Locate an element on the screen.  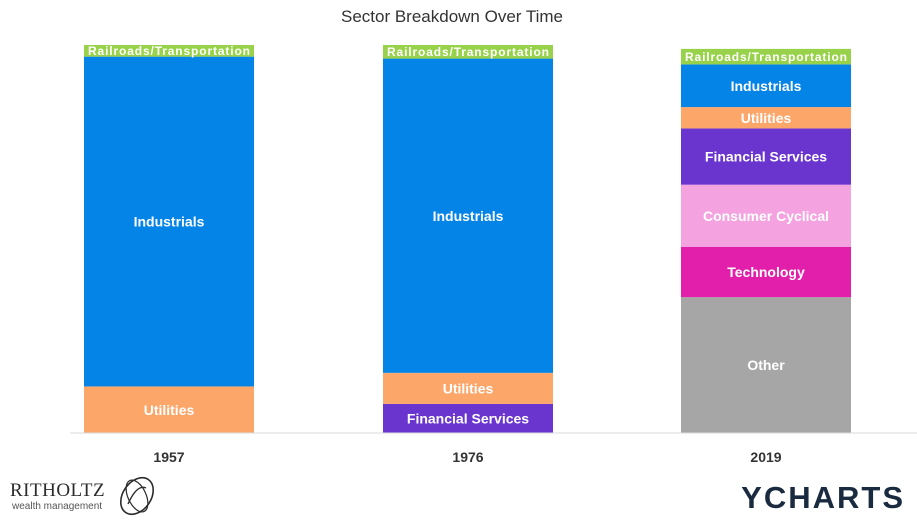
bar-segment-industrials-1976 is located at coordinates (468, 215).